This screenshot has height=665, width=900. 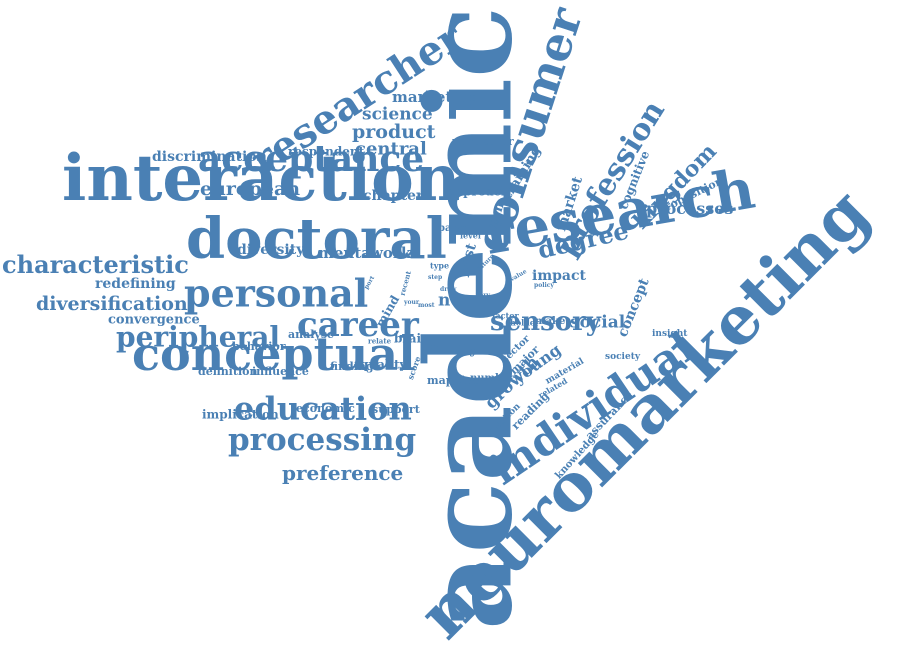 What do you see at coordinates (483, 296) in the screenshot?
I see `cloud-word: very` at bounding box center [483, 296].